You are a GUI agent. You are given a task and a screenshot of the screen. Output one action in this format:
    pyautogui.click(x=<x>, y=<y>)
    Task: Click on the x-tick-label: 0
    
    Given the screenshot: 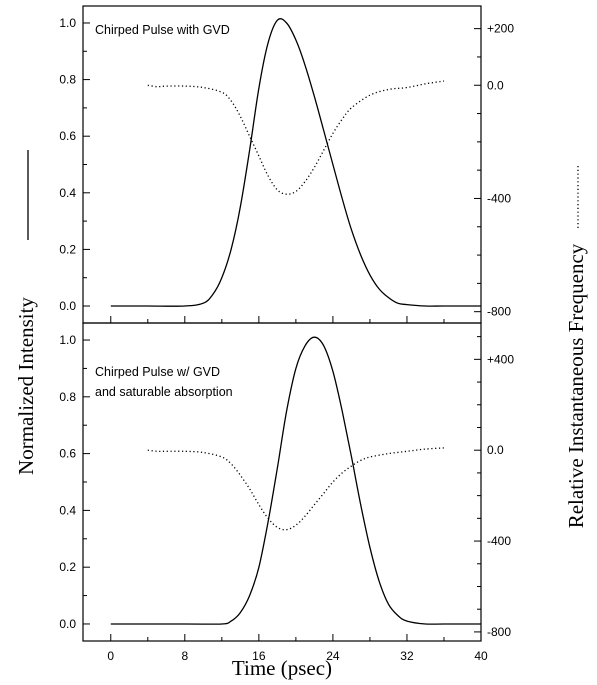 What is the action you would take?
    pyautogui.click(x=110, y=656)
    